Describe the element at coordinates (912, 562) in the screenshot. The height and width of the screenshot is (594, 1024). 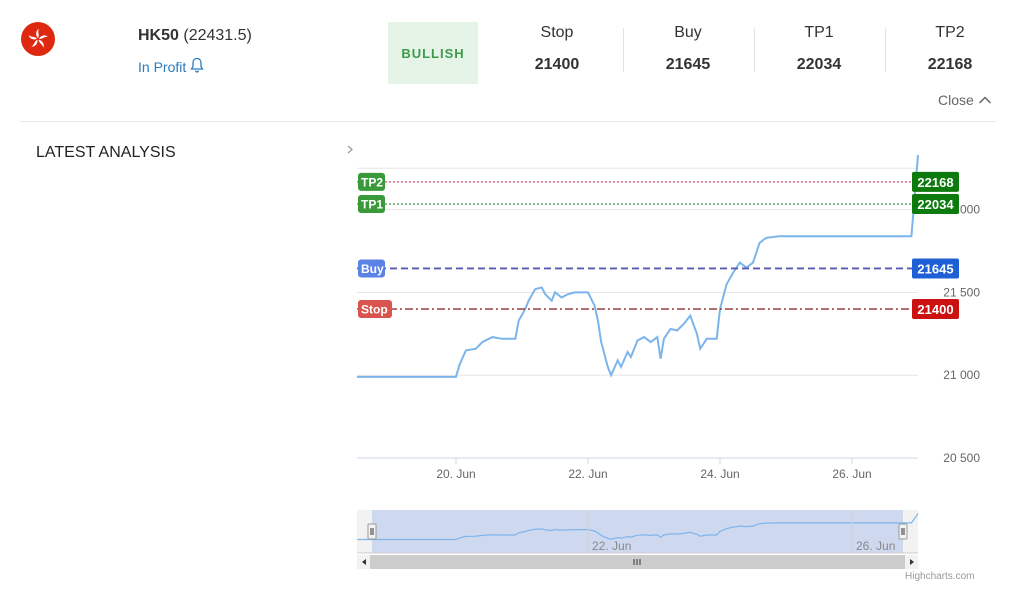
I see `scroll-right-arrow-icon` at that location.